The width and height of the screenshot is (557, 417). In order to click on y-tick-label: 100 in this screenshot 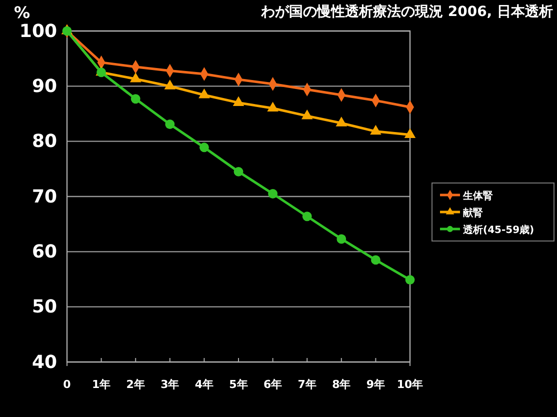, I will do `click(38, 31)`.